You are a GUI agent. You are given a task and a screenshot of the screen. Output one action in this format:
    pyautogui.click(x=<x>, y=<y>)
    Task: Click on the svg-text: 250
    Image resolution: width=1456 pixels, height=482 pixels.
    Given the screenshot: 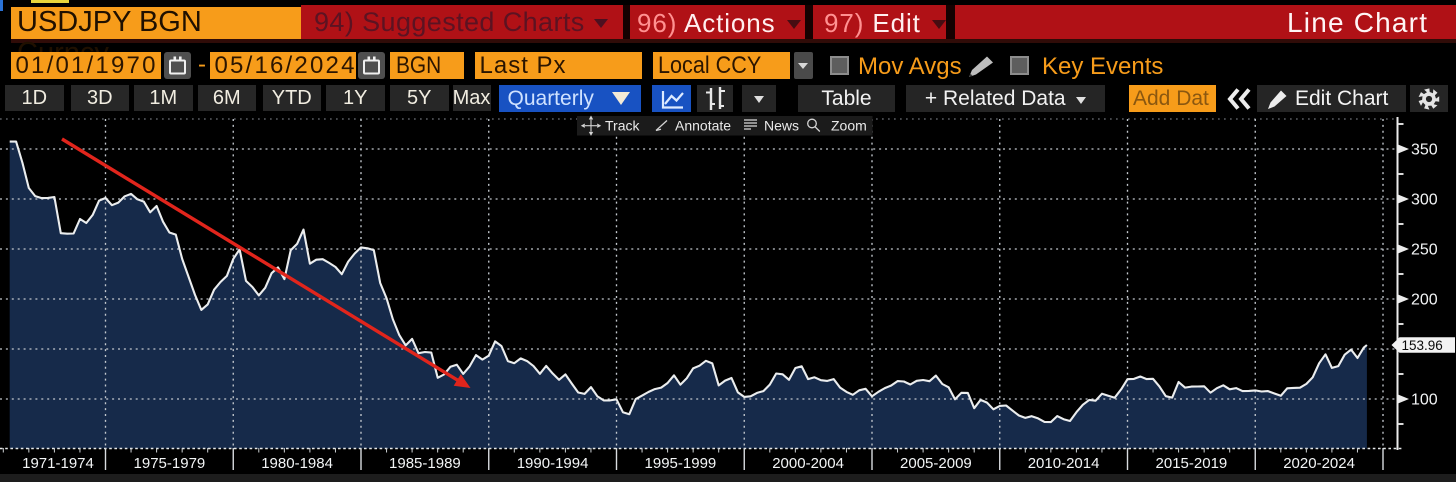 What is the action you would take?
    pyautogui.click(x=1424, y=250)
    